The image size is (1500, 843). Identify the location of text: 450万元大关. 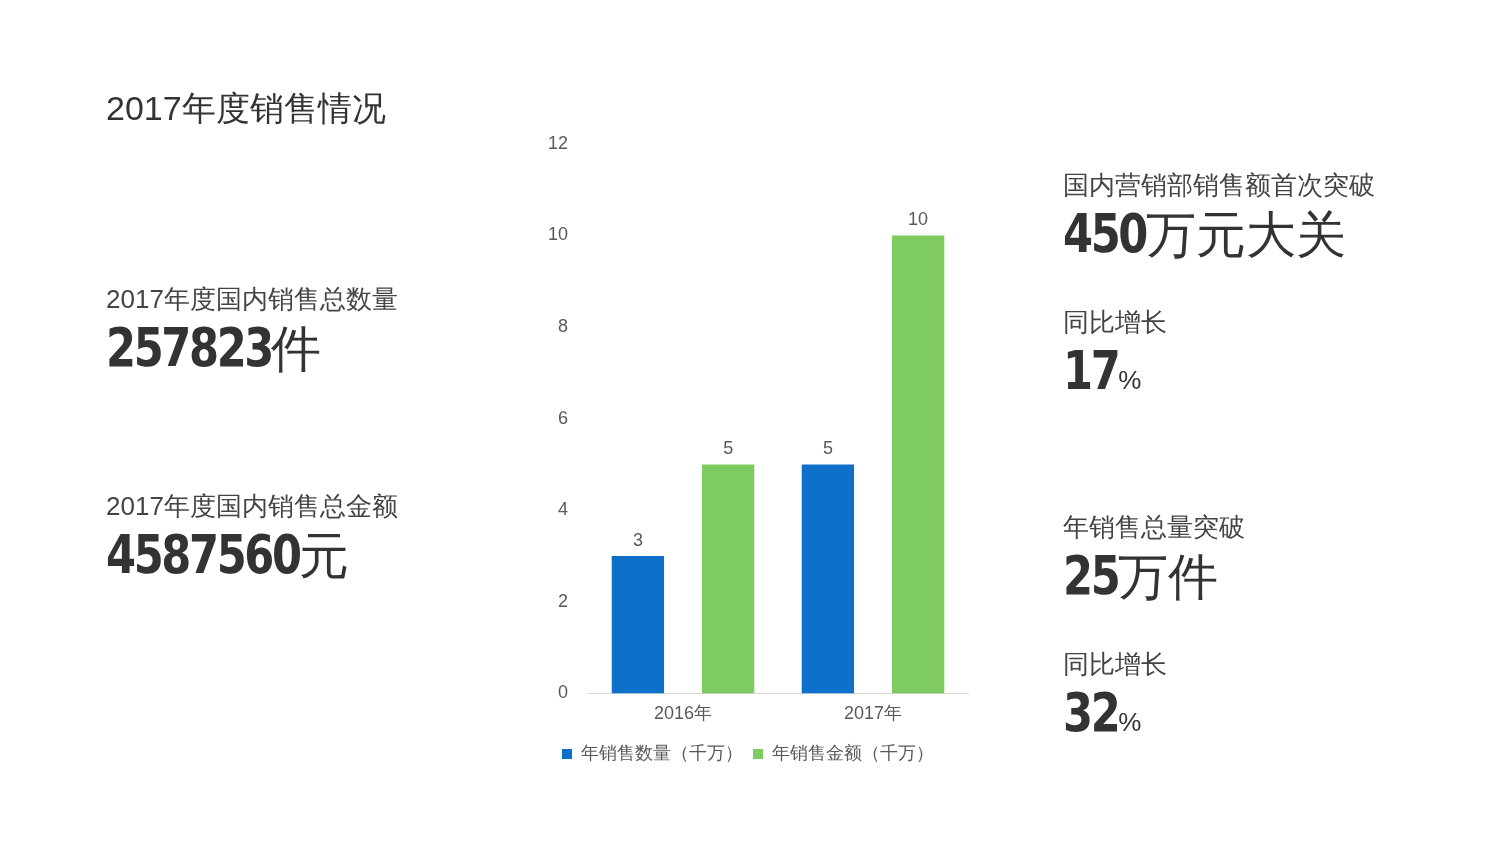
(1204, 233).